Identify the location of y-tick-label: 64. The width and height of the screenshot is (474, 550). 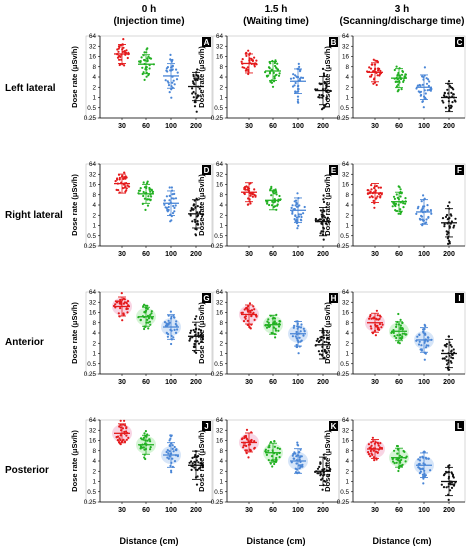
(346, 292).